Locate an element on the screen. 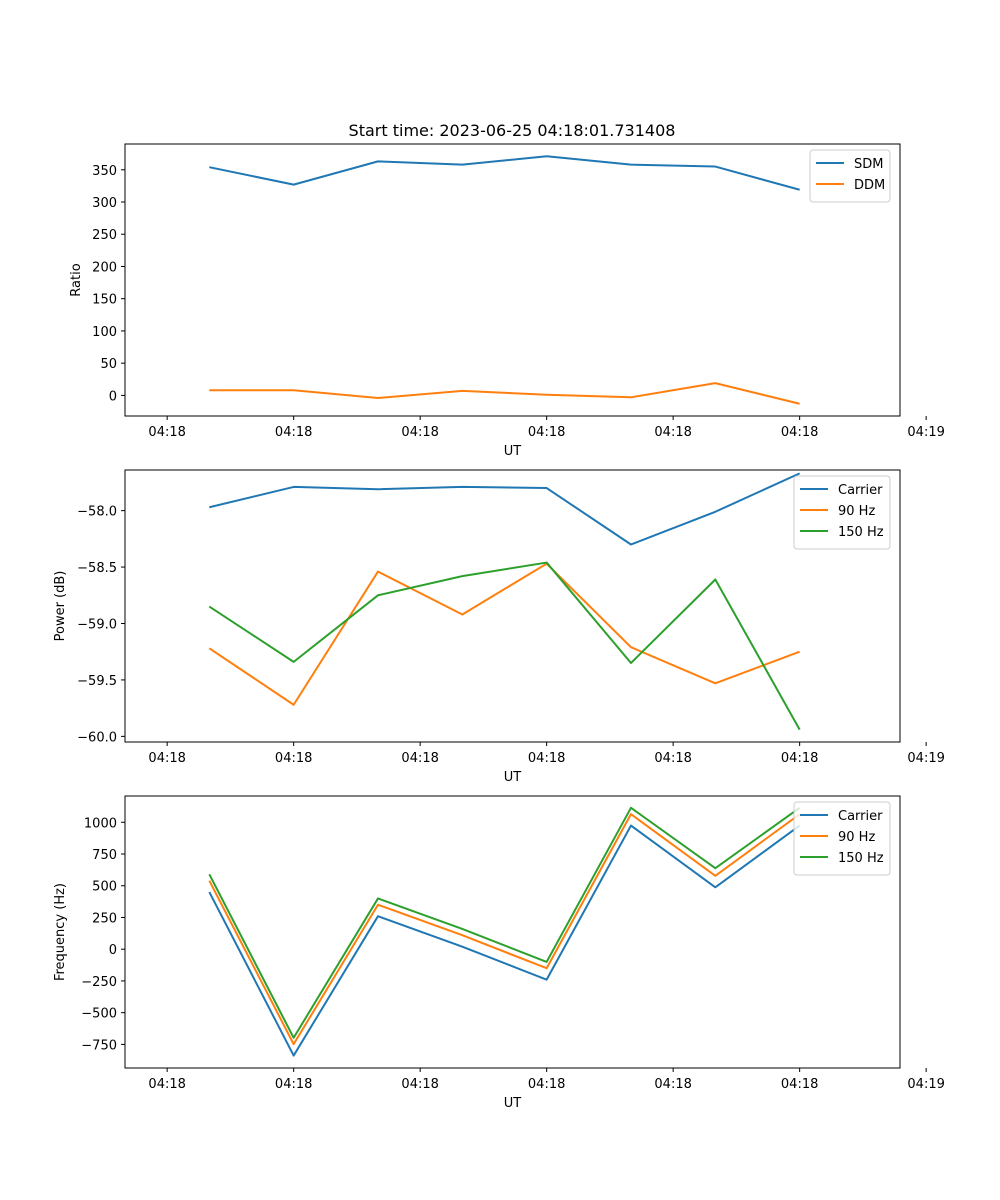 Image resolution: width=1000 pixels, height=1200 pixels. x-tick-label-0-2: 04:18 is located at coordinates (419, 432).